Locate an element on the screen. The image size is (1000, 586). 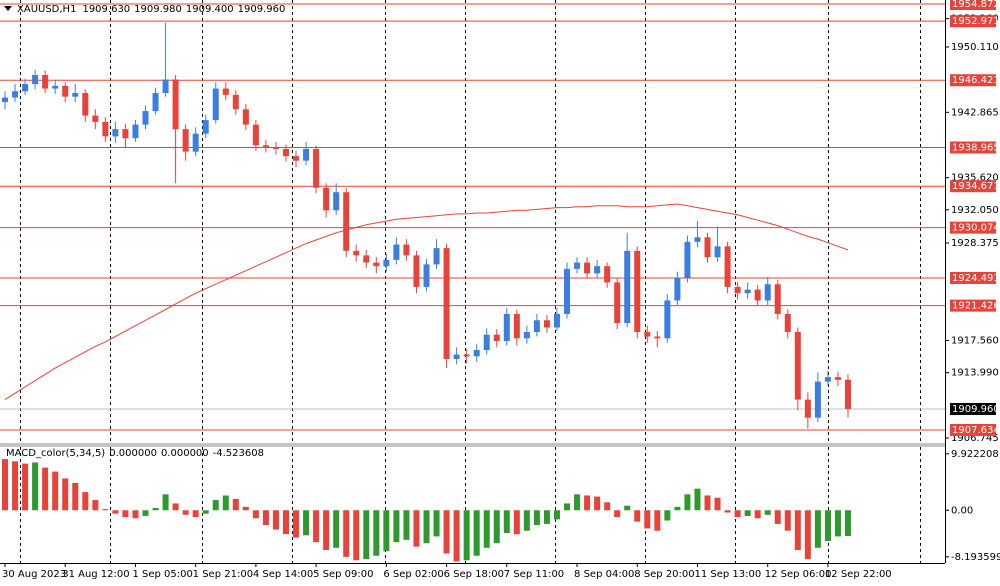
level-label: 1946.421 is located at coordinates (976, 80).